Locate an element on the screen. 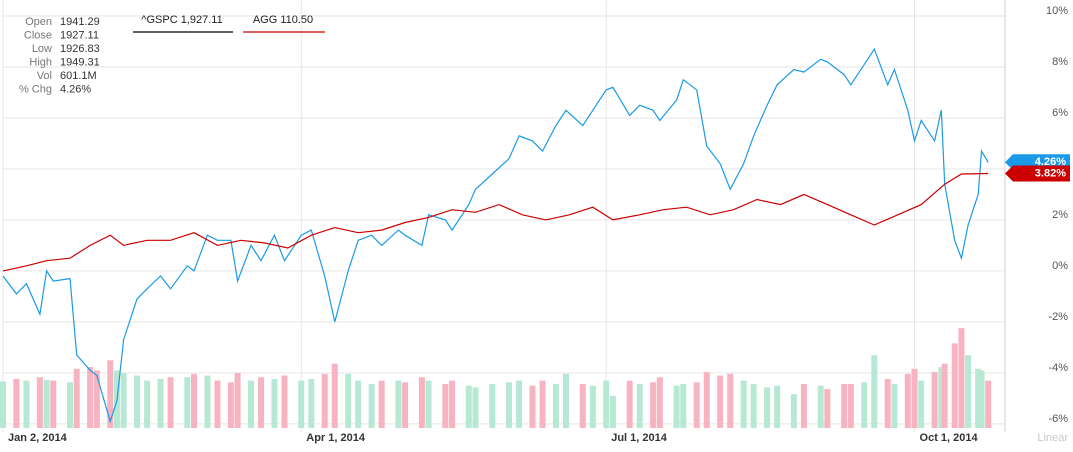 Image resolution: width=1073 pixels, height=452 pixels. info-label: % Chg is located at coordinates (35, 89).